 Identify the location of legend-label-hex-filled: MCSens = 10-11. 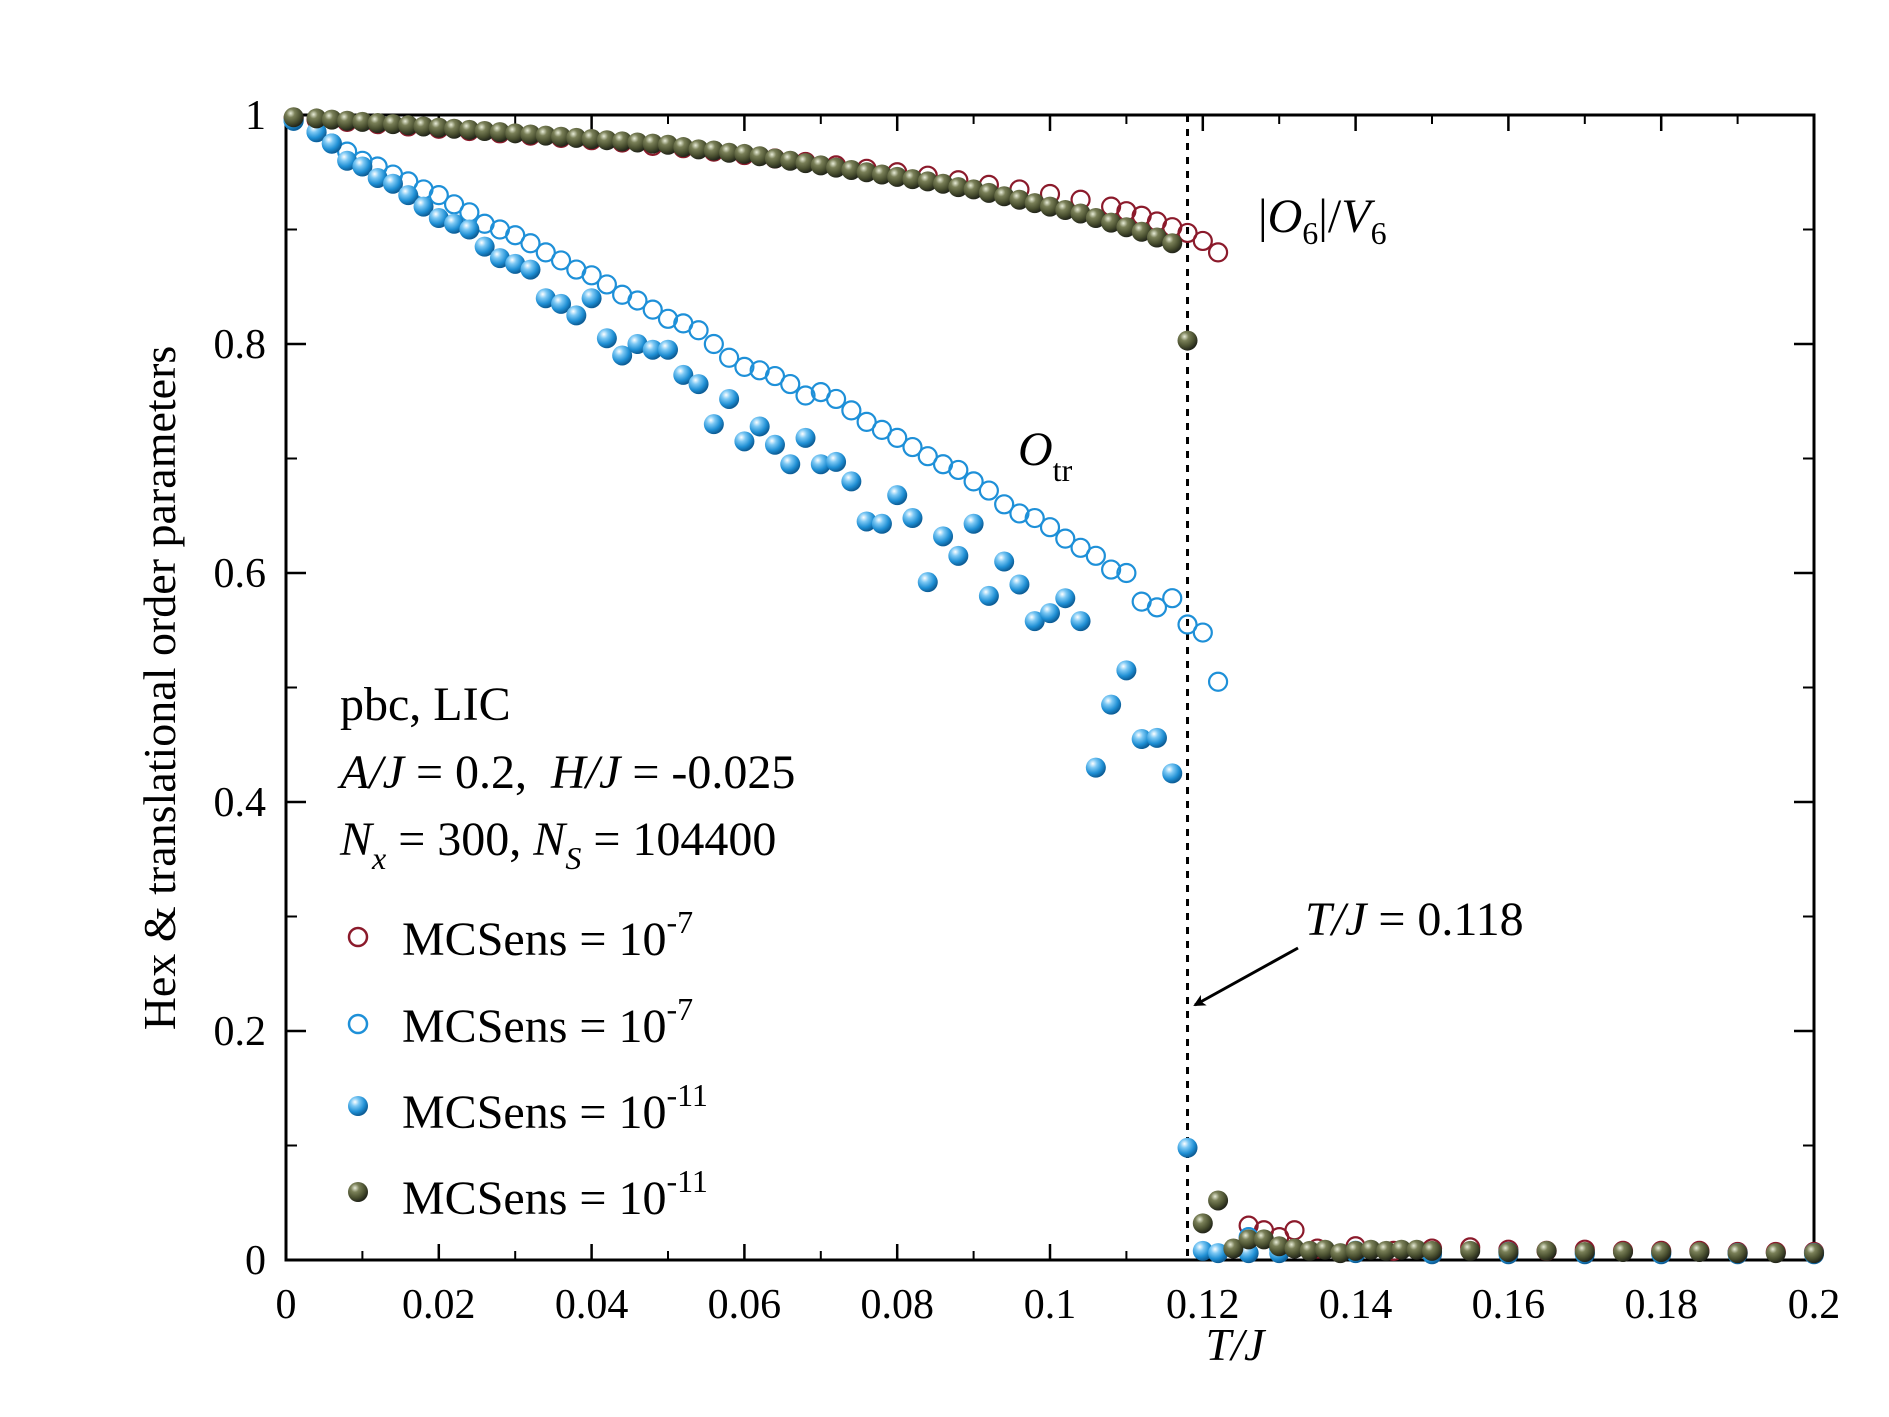
(555, 1194).